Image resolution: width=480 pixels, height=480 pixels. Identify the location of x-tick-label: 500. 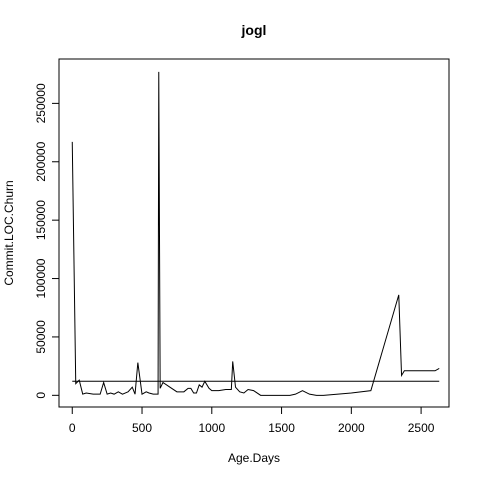
(142, 428).